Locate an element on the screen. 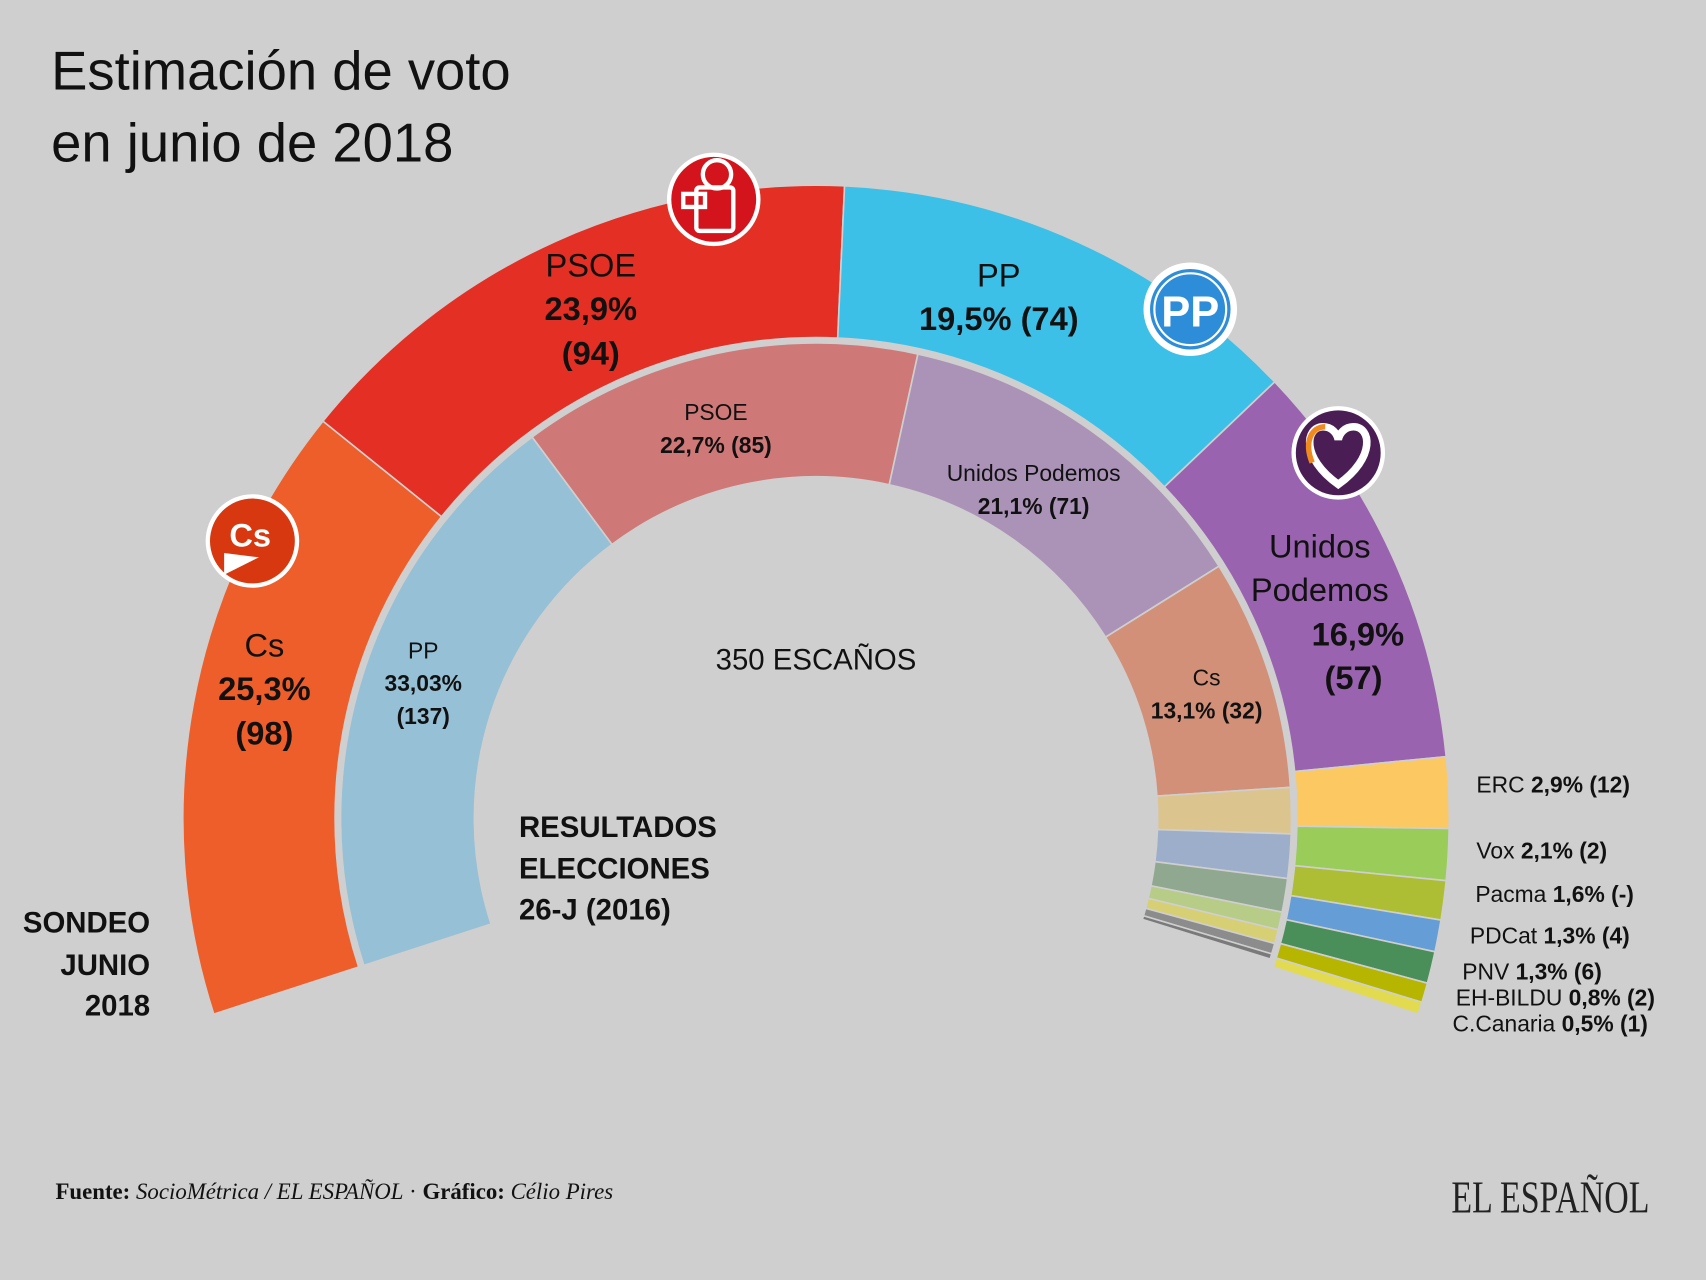  label-psoe-name: PSOE is located at coordinates (590, 265).